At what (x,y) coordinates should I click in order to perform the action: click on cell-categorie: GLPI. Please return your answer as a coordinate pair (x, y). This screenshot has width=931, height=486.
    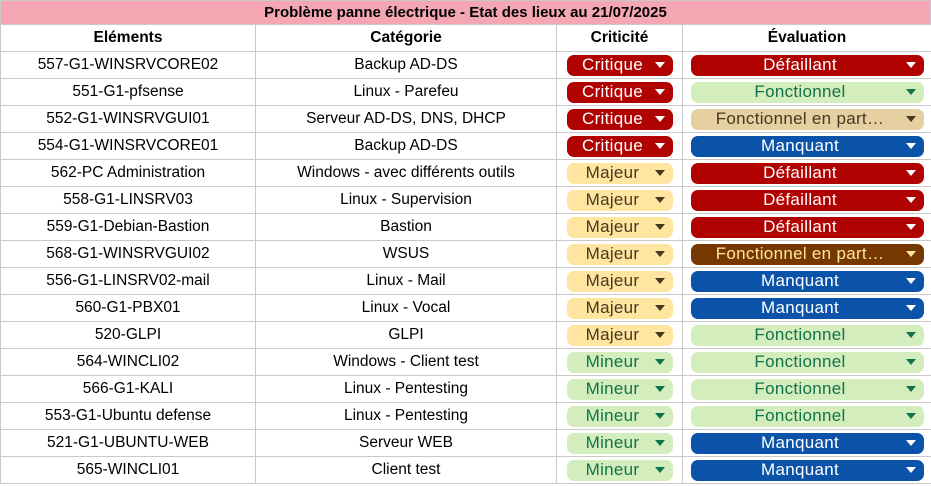
    Looking at the image, I should click on (406, 335).